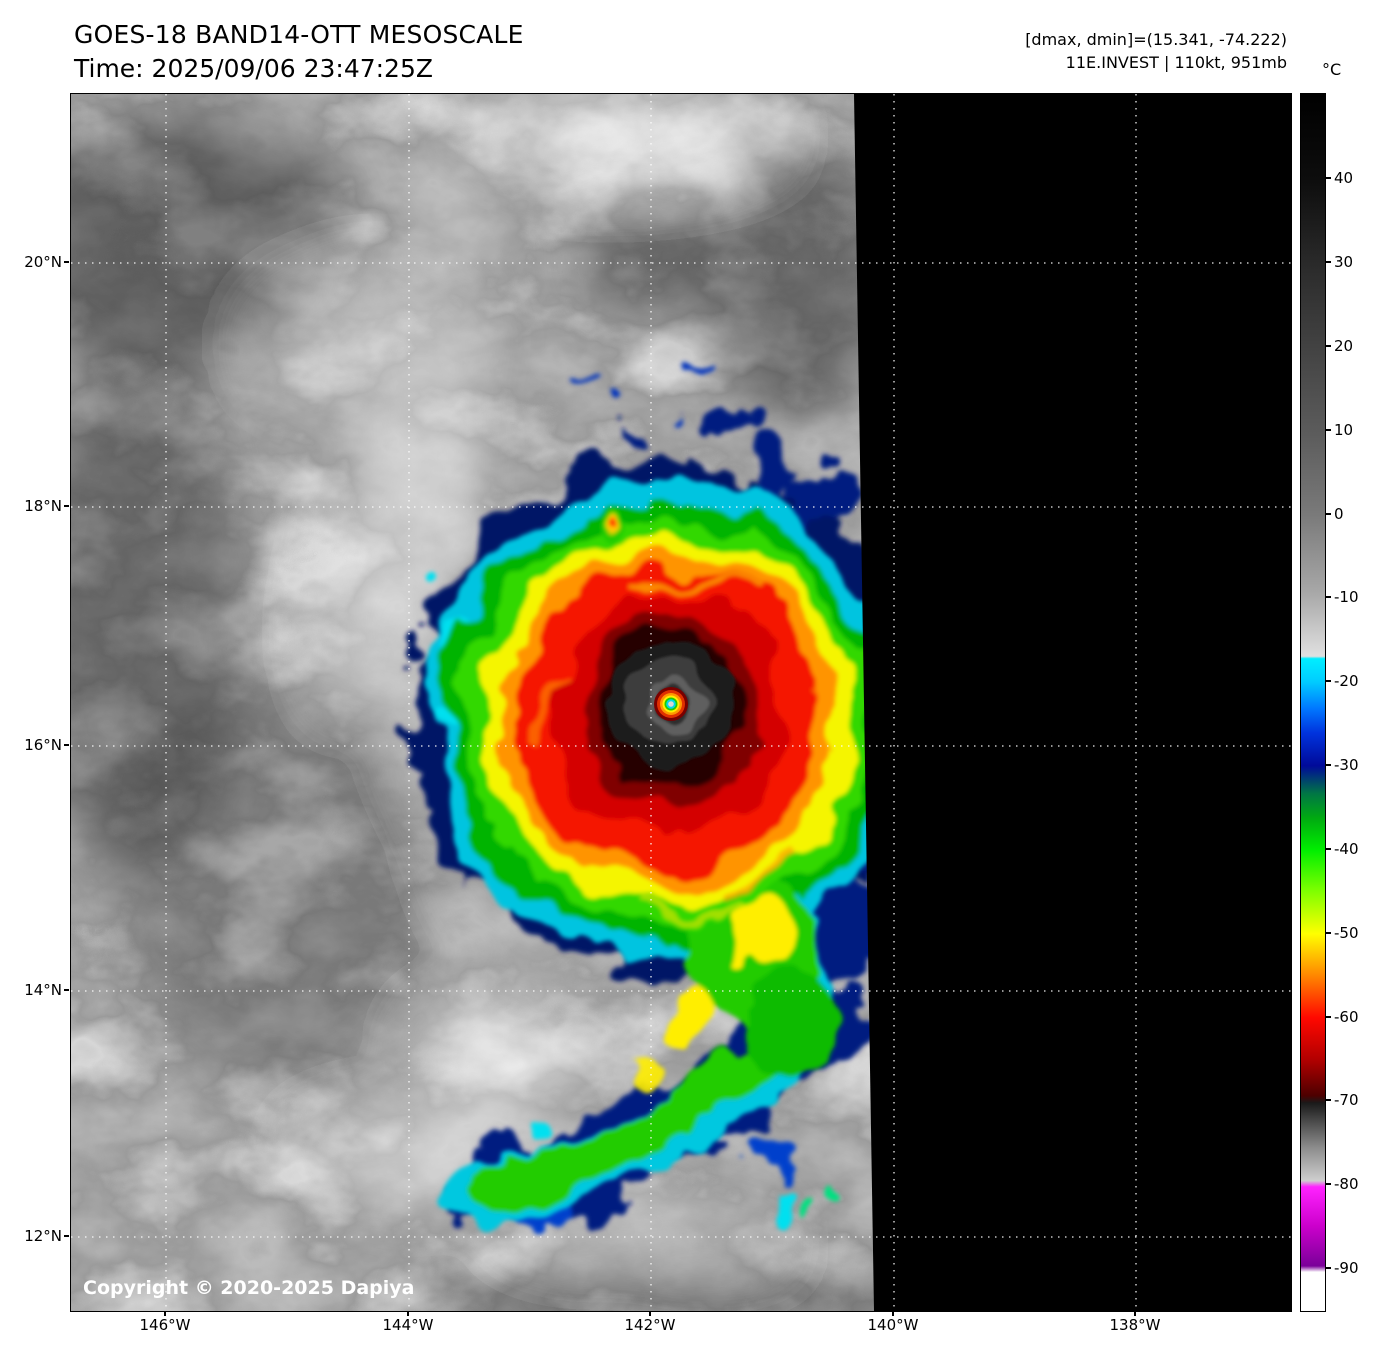 This screenshot has width=1390, height=1359. What do you see at coordinates (671, 704) in the screenshot?
I see `hurricane-eye` at bounding box center [671, 704].